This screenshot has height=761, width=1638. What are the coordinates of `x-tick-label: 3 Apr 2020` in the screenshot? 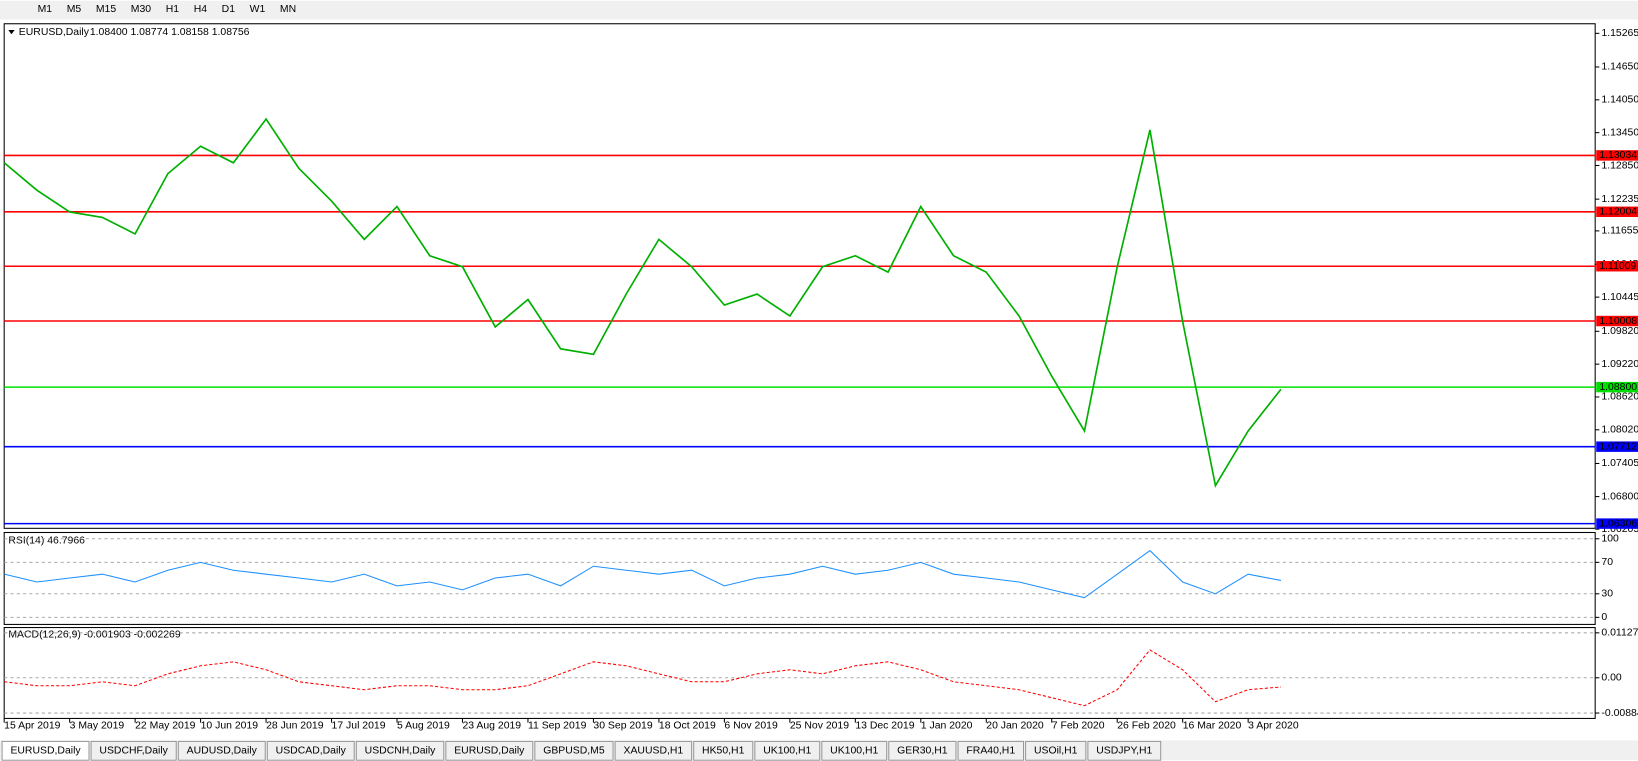 It's located at (1273, 726).